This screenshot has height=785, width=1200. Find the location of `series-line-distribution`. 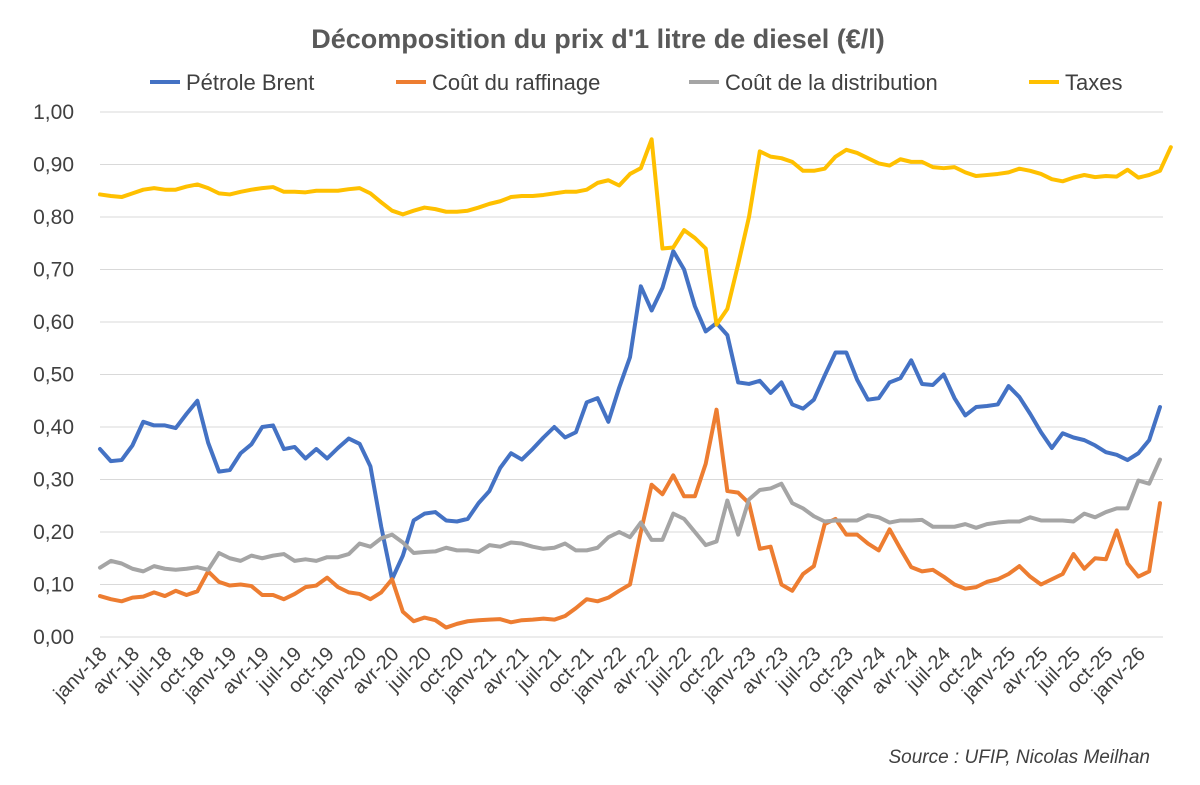

series-line-distribution is located at coordinates (630, 515).